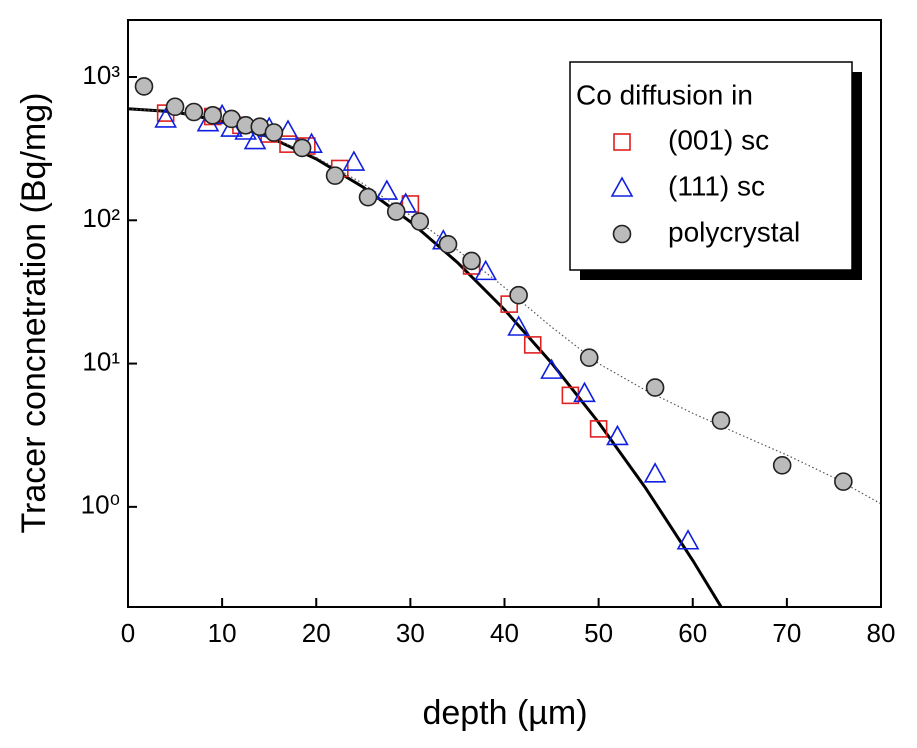 The height and width of the screenshot is (748, 917). I want to click on legend-label: (001) sc, so click(718, 139).